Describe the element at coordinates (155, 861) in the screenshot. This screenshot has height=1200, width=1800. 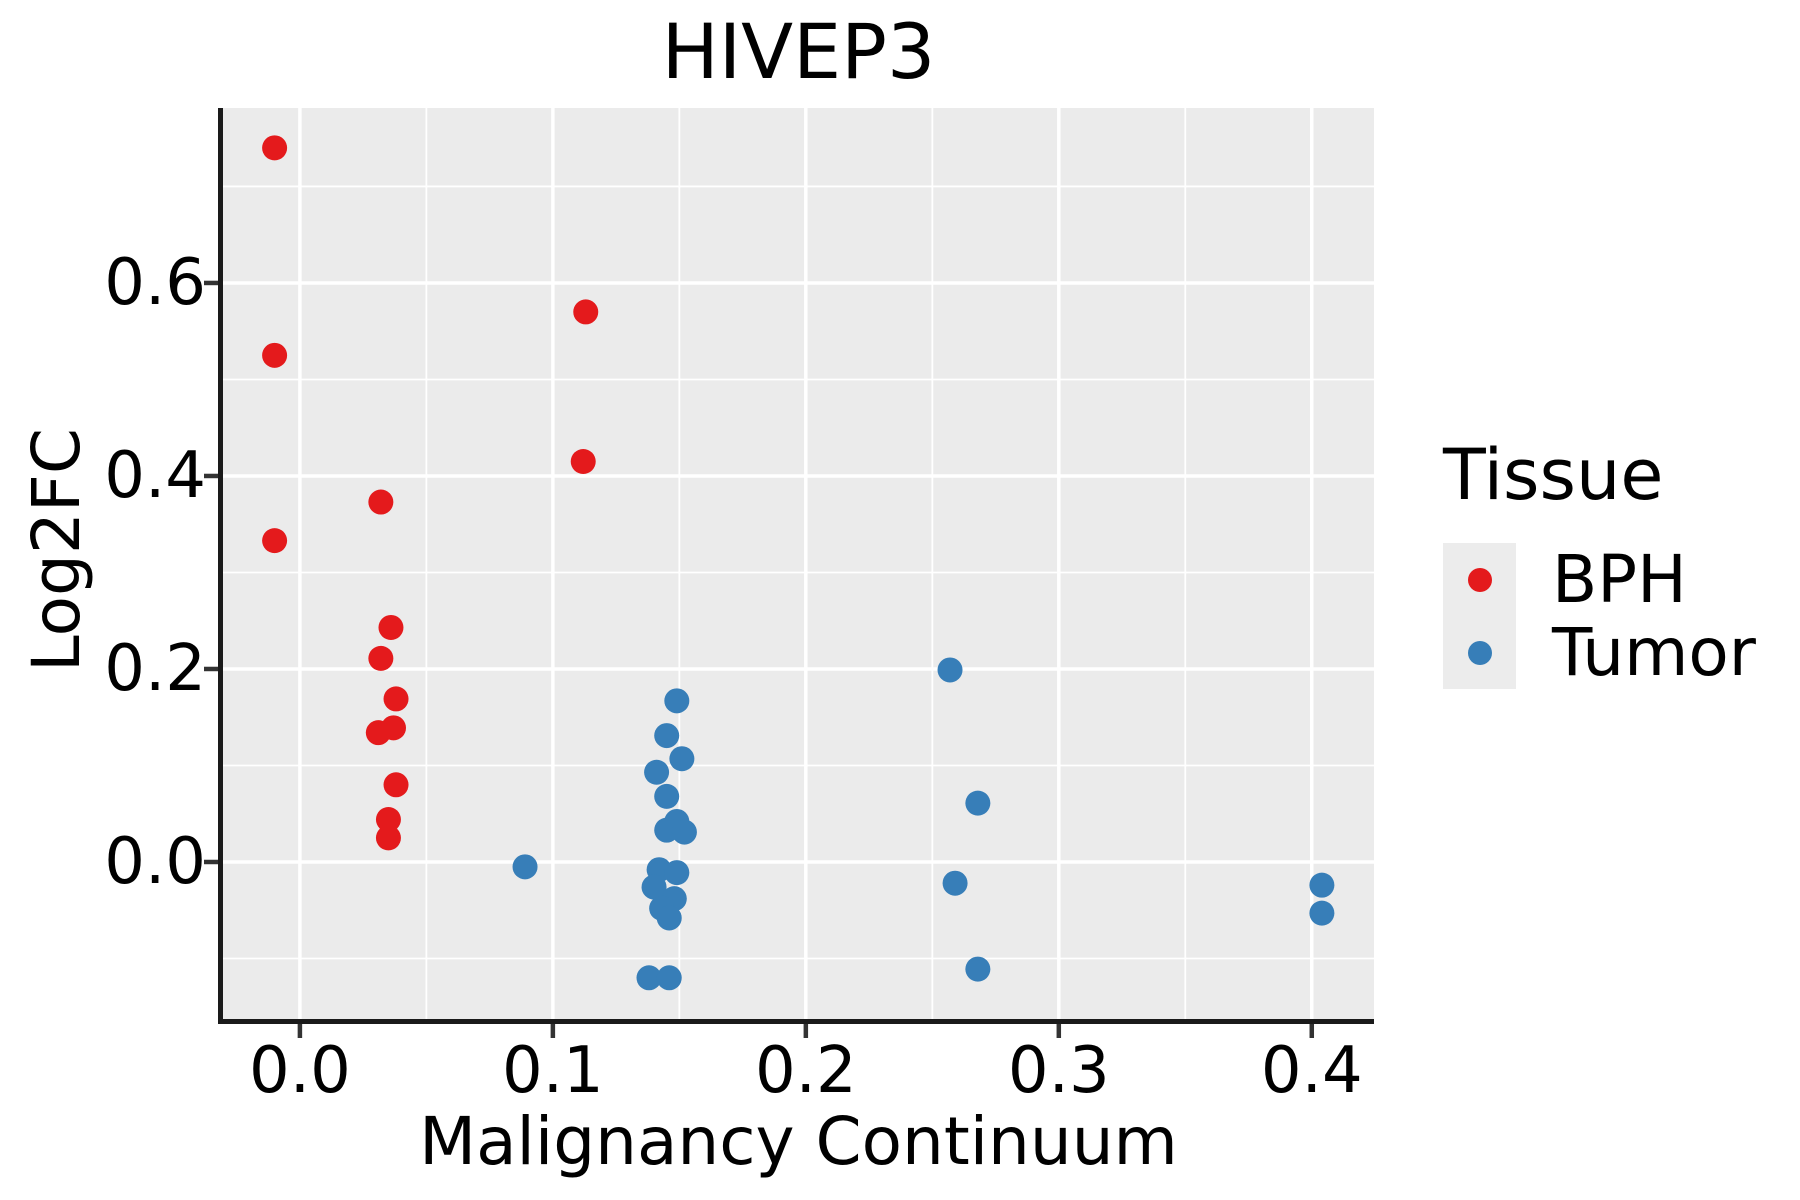
I see `y-tick-label: 0.0` at that location.